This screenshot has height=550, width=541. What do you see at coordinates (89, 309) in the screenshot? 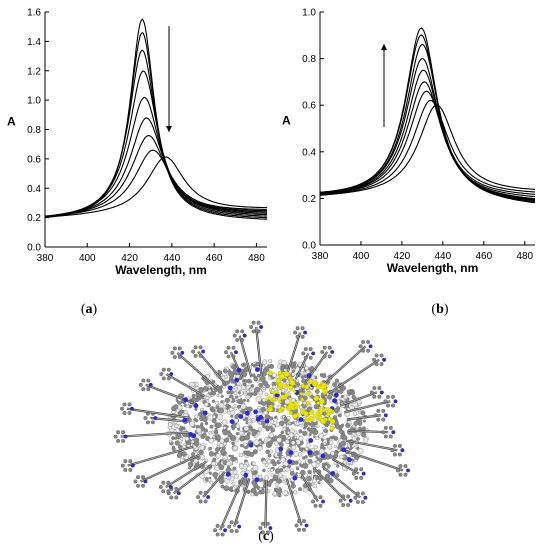
I see `panel-label-a: (a)` at bounding box center [89, 309].